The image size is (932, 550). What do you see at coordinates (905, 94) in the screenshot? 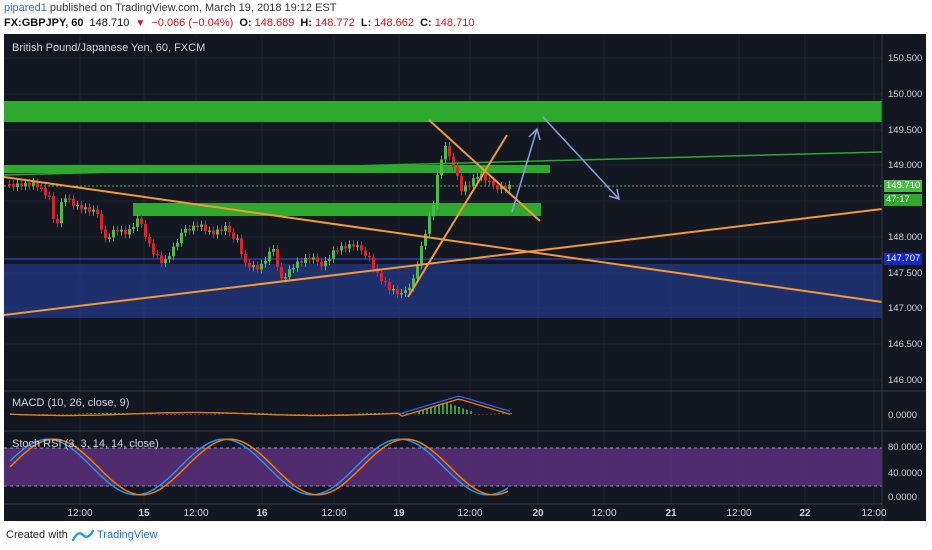
I see `price-tick-label: 150.000` at bounding box center [905, 94].